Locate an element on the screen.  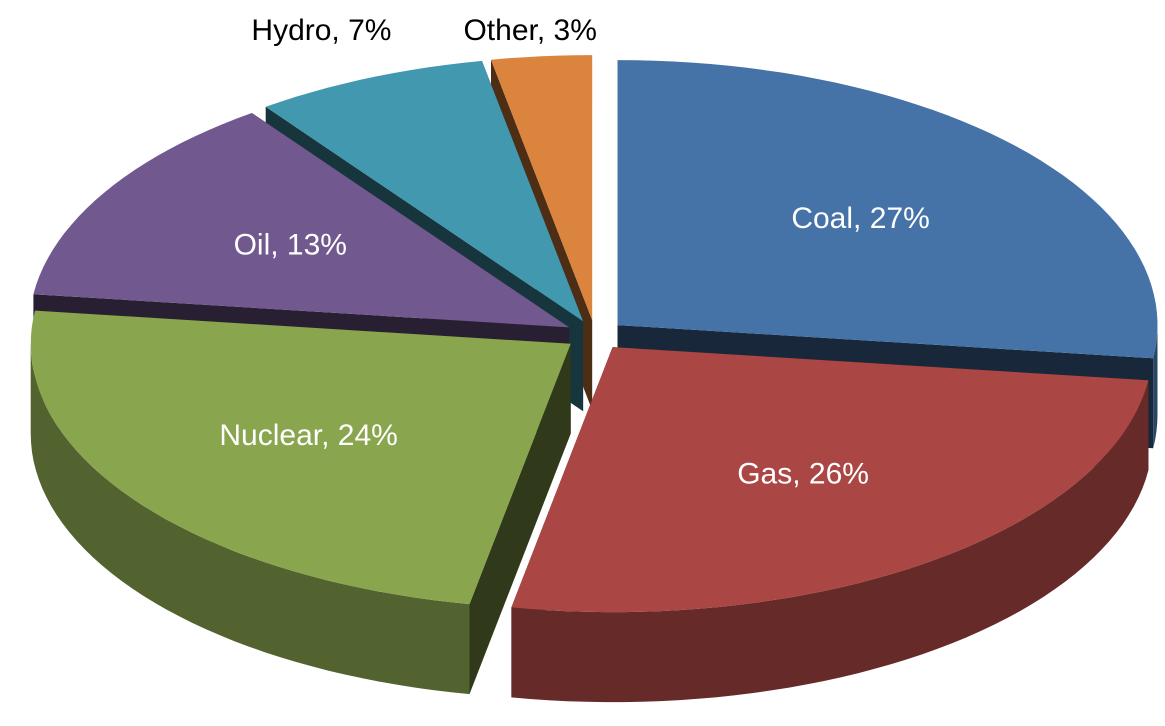
data-label: Oil, 13% is located at coordinates (290, 244).